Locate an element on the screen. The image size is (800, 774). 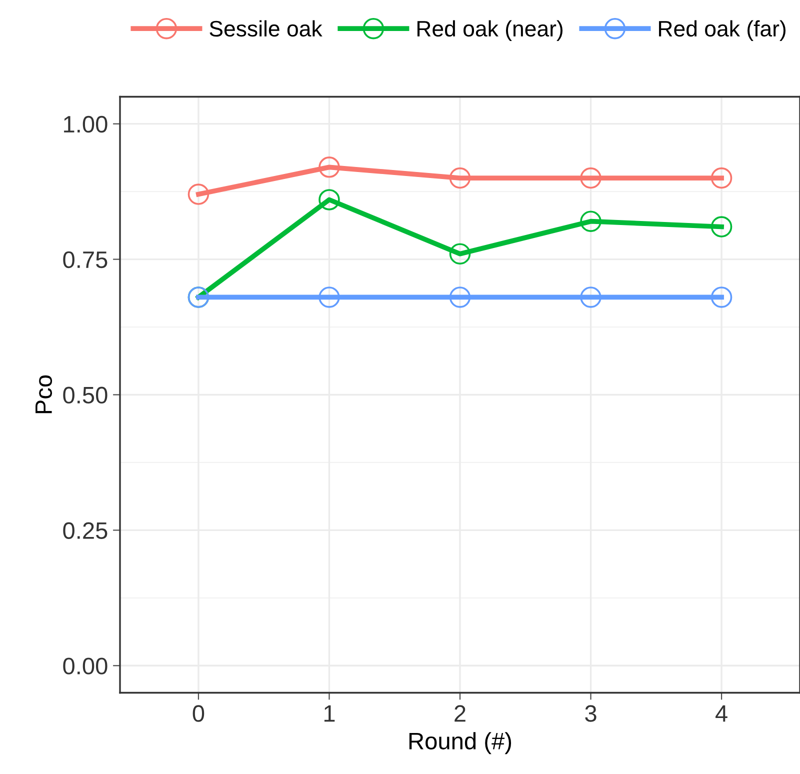
x-axis-title: Round (#) is located at coordinates (460, 743).